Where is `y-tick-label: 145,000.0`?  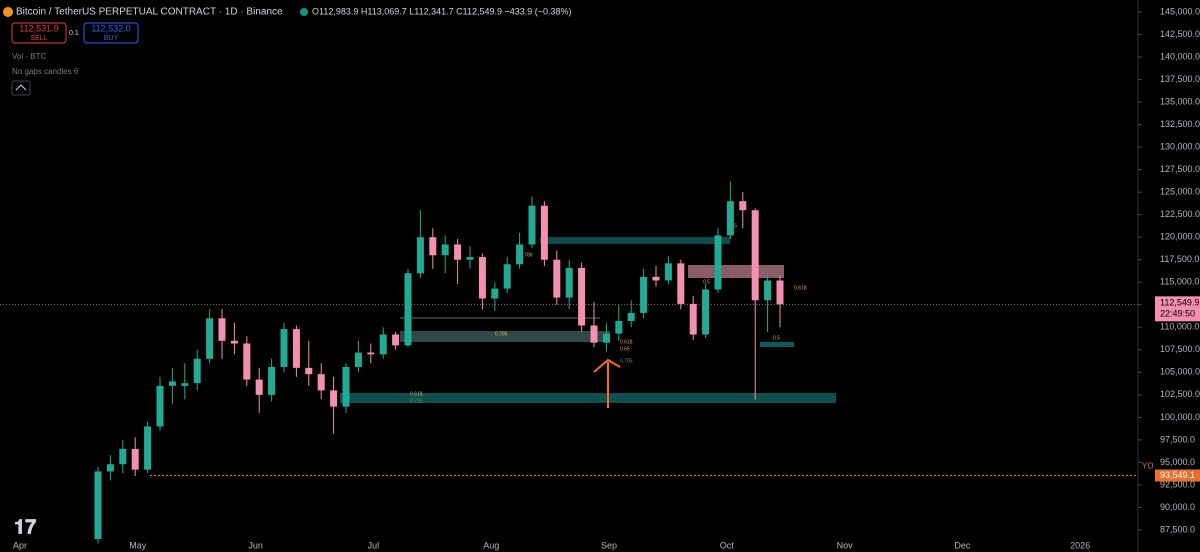
y-tick-label: 145,000.0 is located at coordinates (1180, 11).